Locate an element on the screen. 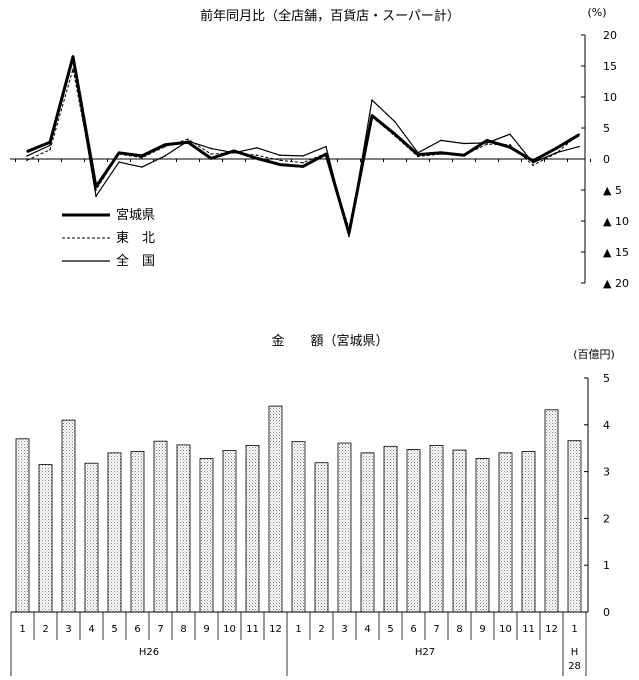 The height and width of the screenshot is (680, 639). bar-year-label: 28 is located at coordinates (574, 666).